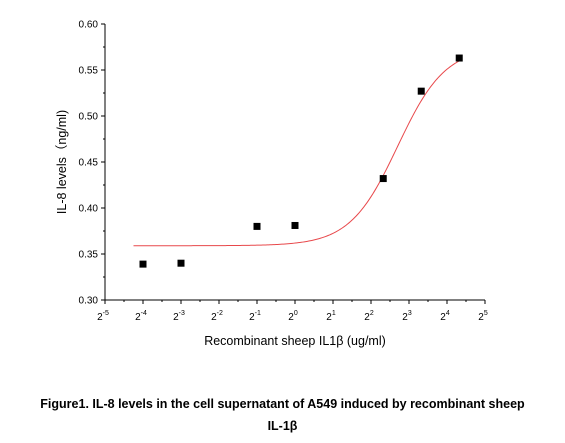  Describe the element at coordinates (103, 316) in the screenshot. I see `x-tick-label: 2-5` at that location.